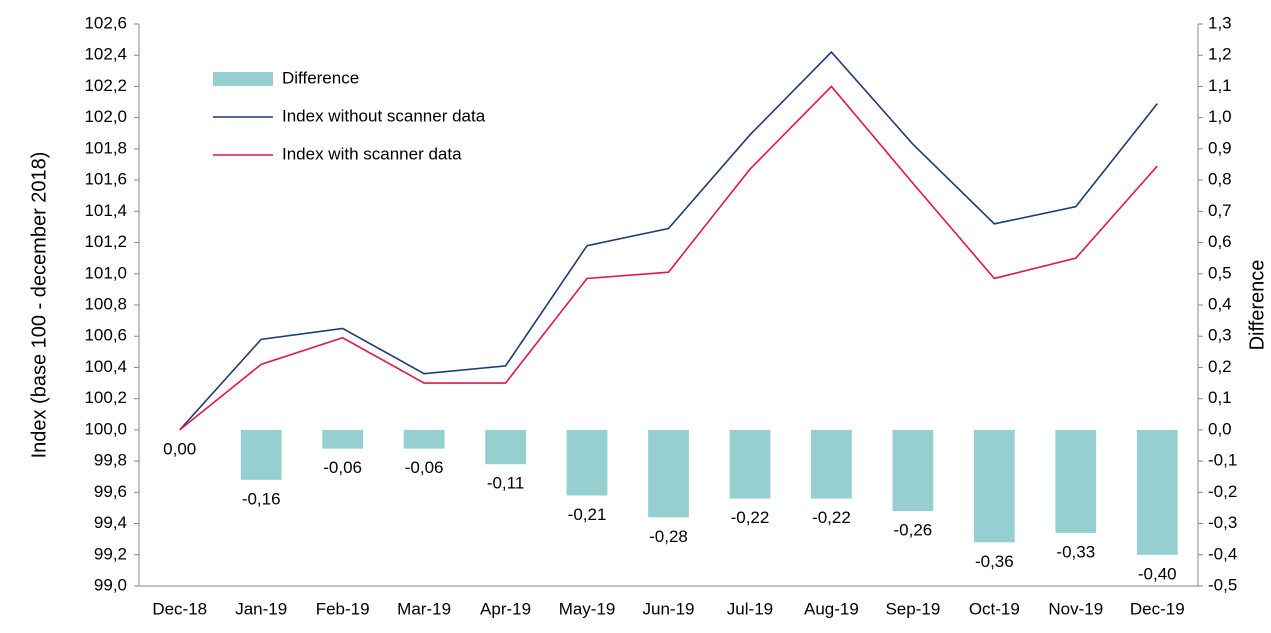 The width and height of the screenshot is (1271, 633). What do you see at coordinates (506, 483) in the screenshot?
I see `data-label: -0,11` at bounding box center [506, 483].